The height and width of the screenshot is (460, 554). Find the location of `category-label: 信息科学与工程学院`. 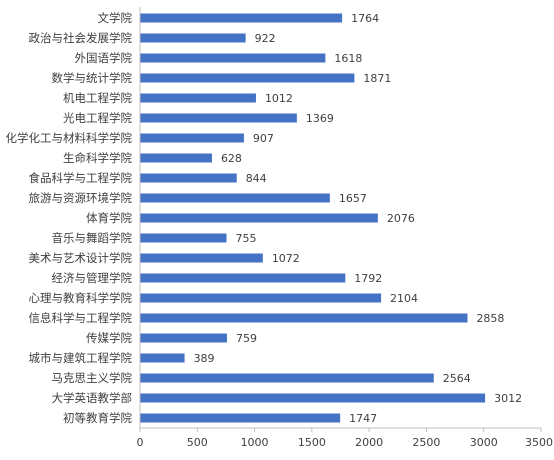

category-label: 信息科学与工程学院 is located at coordinates (81, 318).